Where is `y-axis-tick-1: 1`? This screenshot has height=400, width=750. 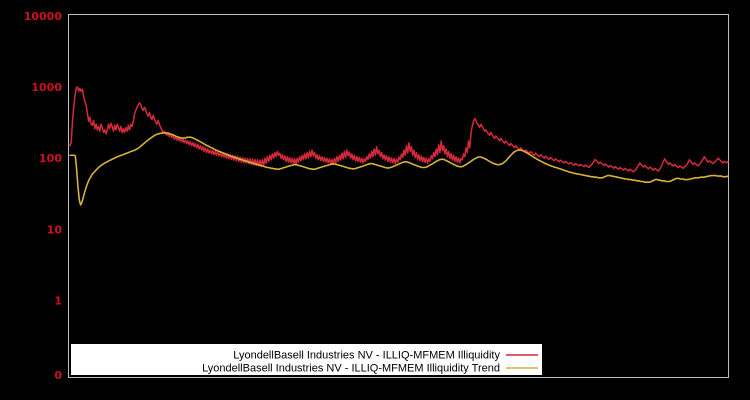 y-axis-tick-1: 1 is located at coordinates (58, 300).